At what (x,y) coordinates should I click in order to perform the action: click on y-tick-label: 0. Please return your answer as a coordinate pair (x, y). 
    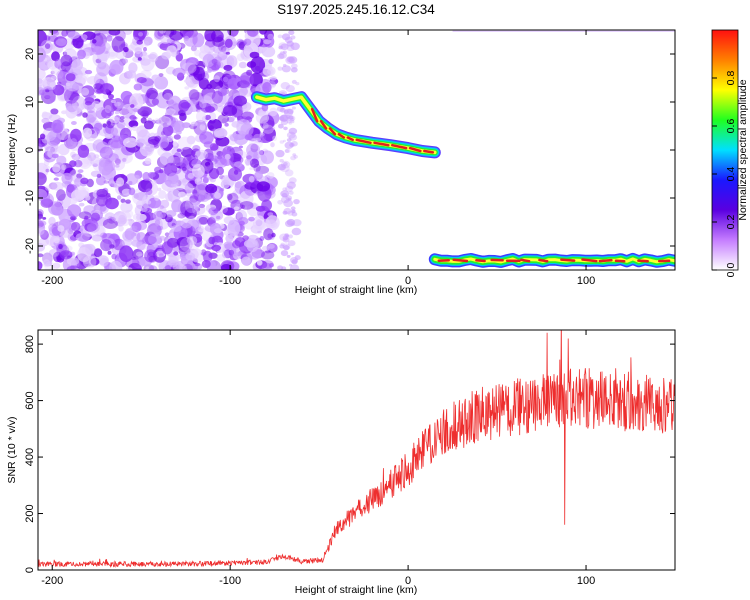
    Looking at the image, I should click on (30, 150).